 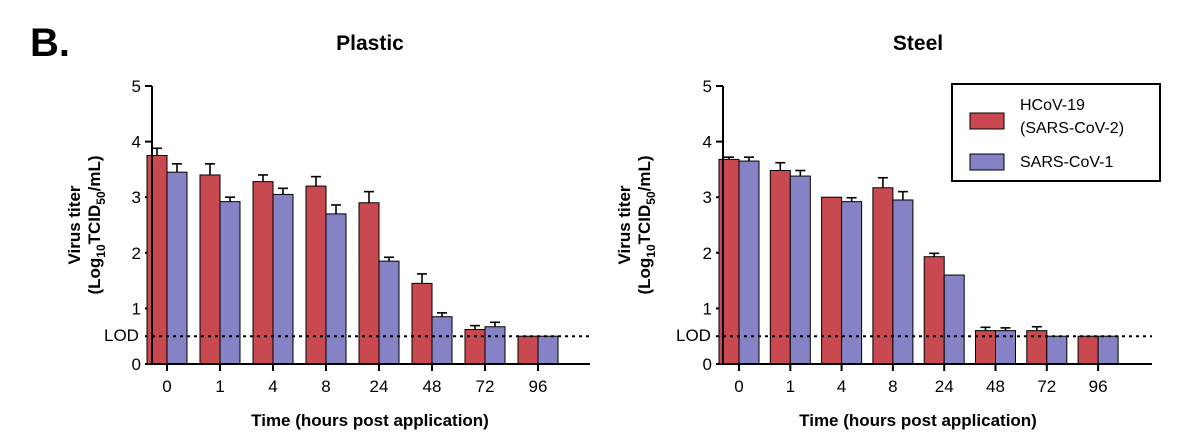 I want to click on chart-title: Plastic, so click(x=370, y=43).